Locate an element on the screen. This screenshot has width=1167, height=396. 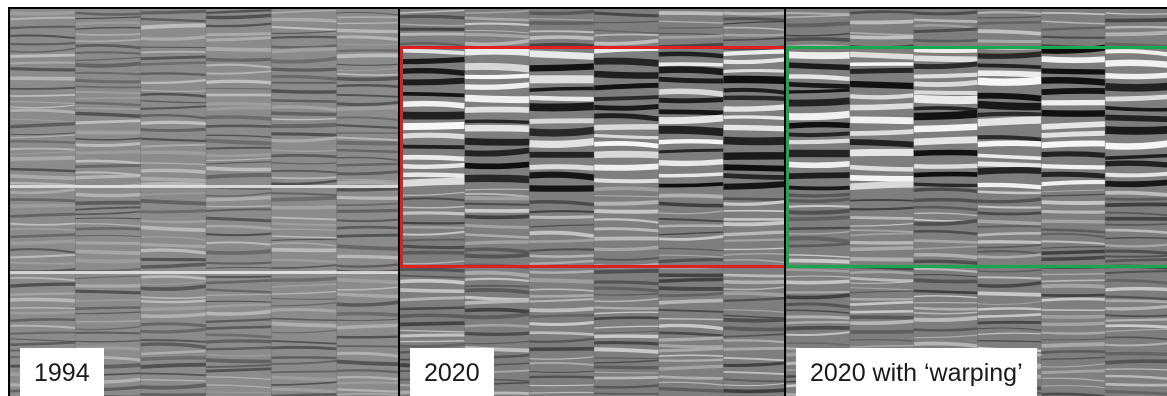
panel-label-1994: 1994 is located at coordinates (62, 372).